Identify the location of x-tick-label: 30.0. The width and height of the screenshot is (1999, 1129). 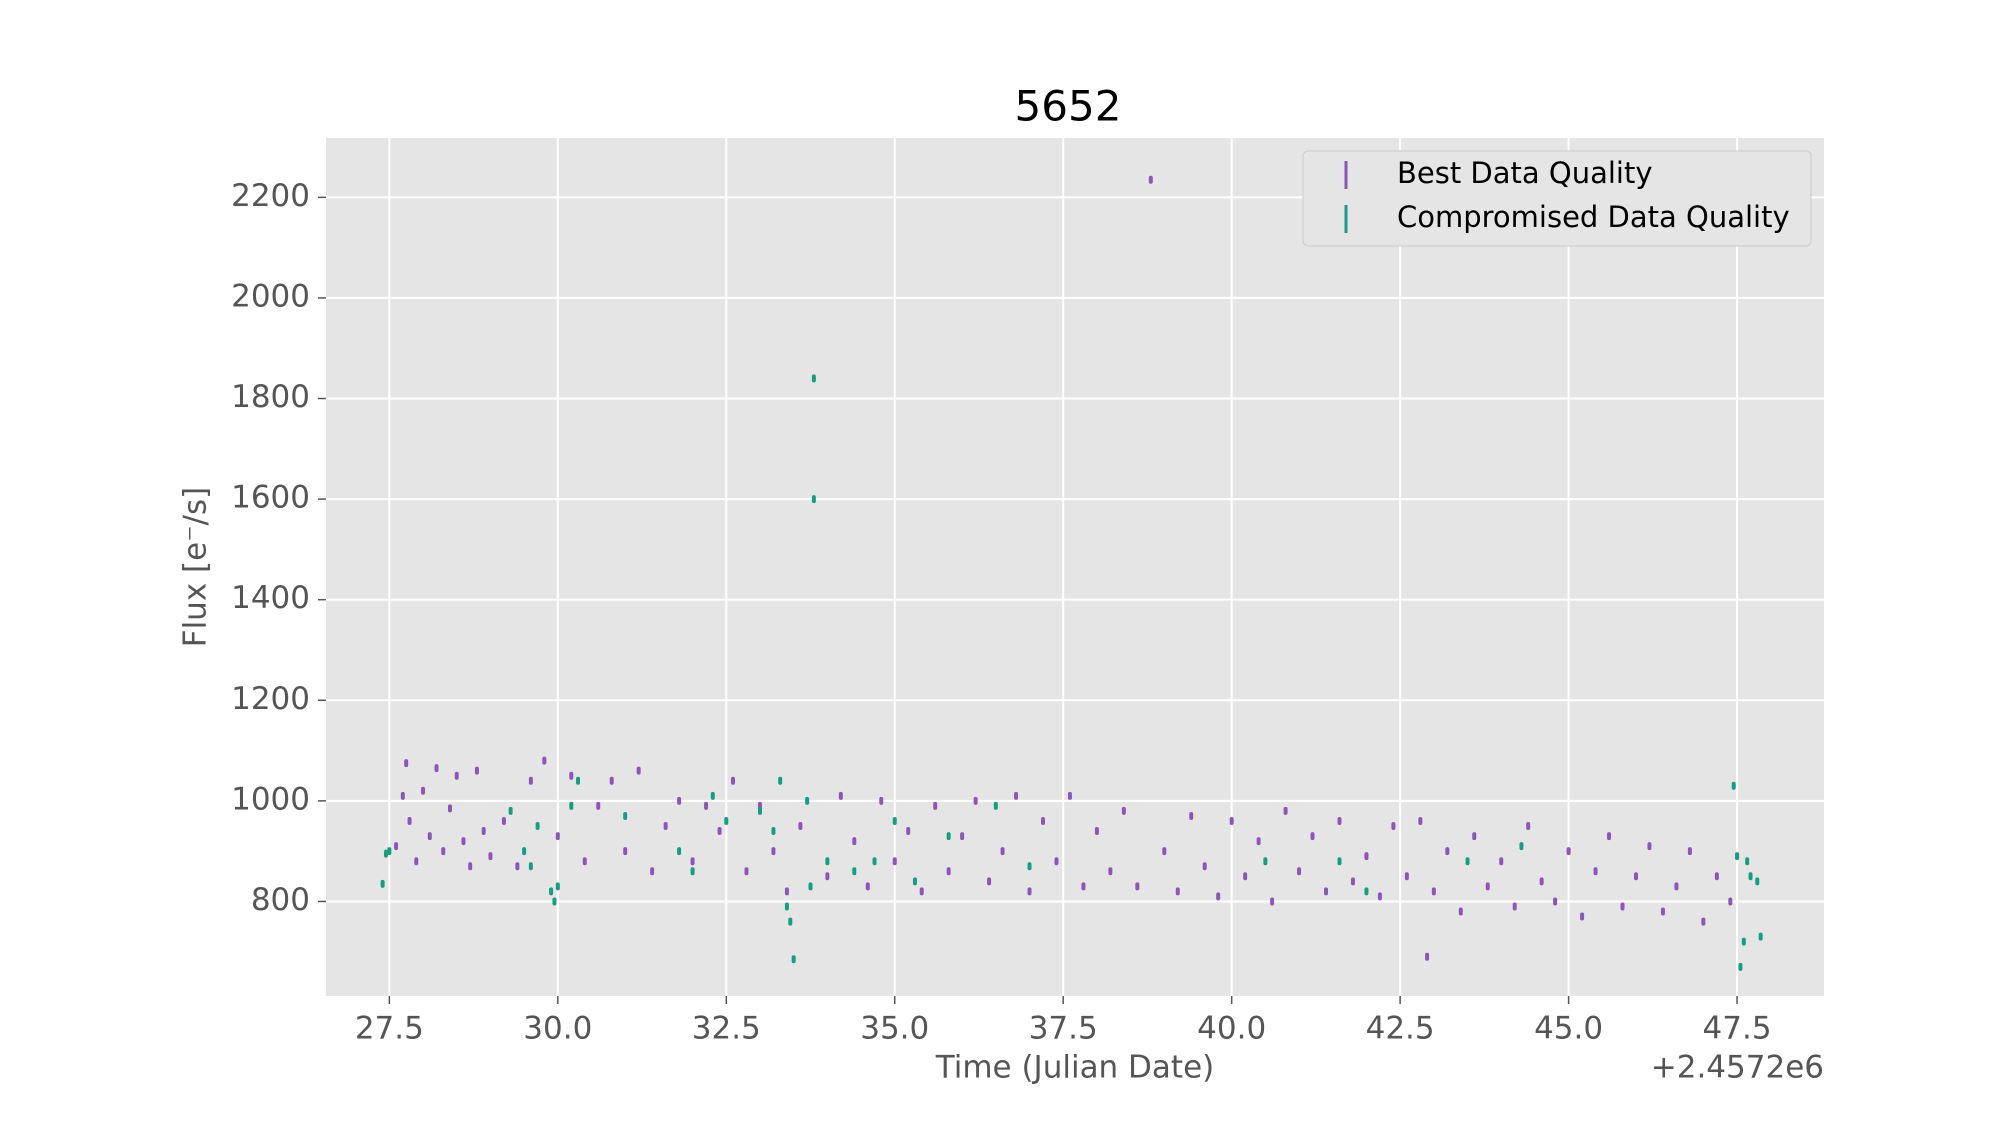
(557, 1029).